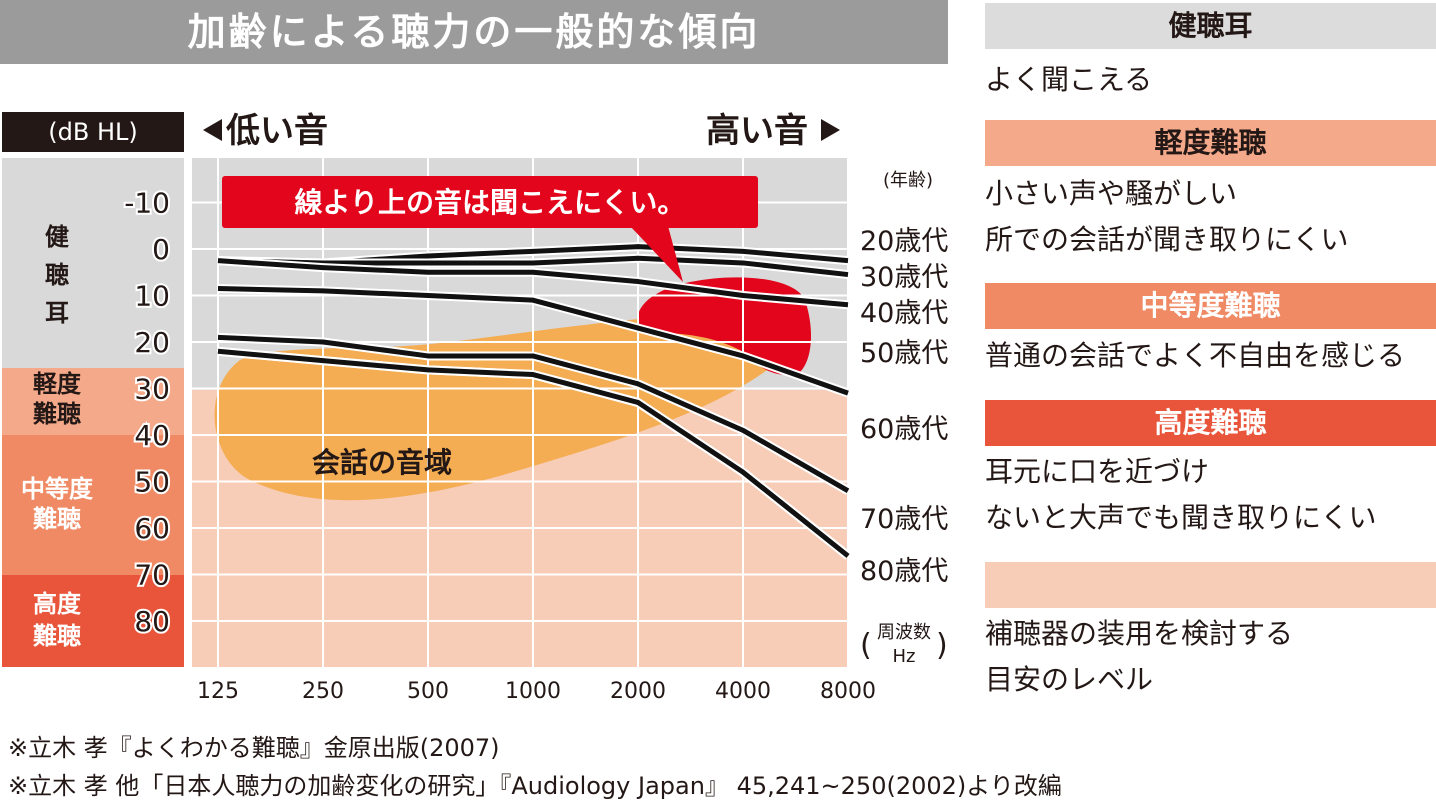  I want to click on band-label: 中等度, so click(57, 489).